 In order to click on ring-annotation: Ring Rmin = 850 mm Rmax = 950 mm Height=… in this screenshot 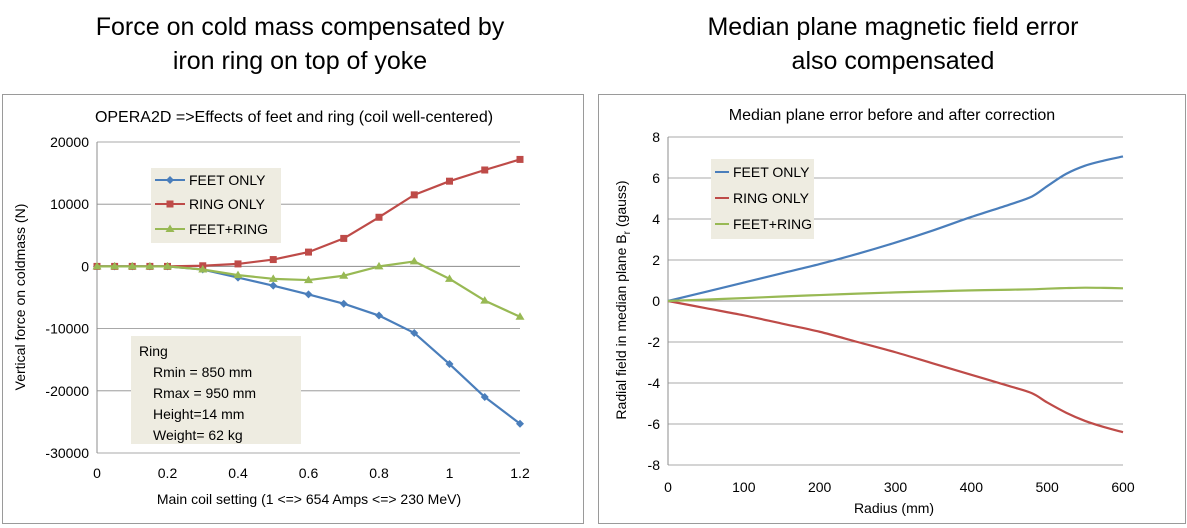, I will do `click(216, 390)`.